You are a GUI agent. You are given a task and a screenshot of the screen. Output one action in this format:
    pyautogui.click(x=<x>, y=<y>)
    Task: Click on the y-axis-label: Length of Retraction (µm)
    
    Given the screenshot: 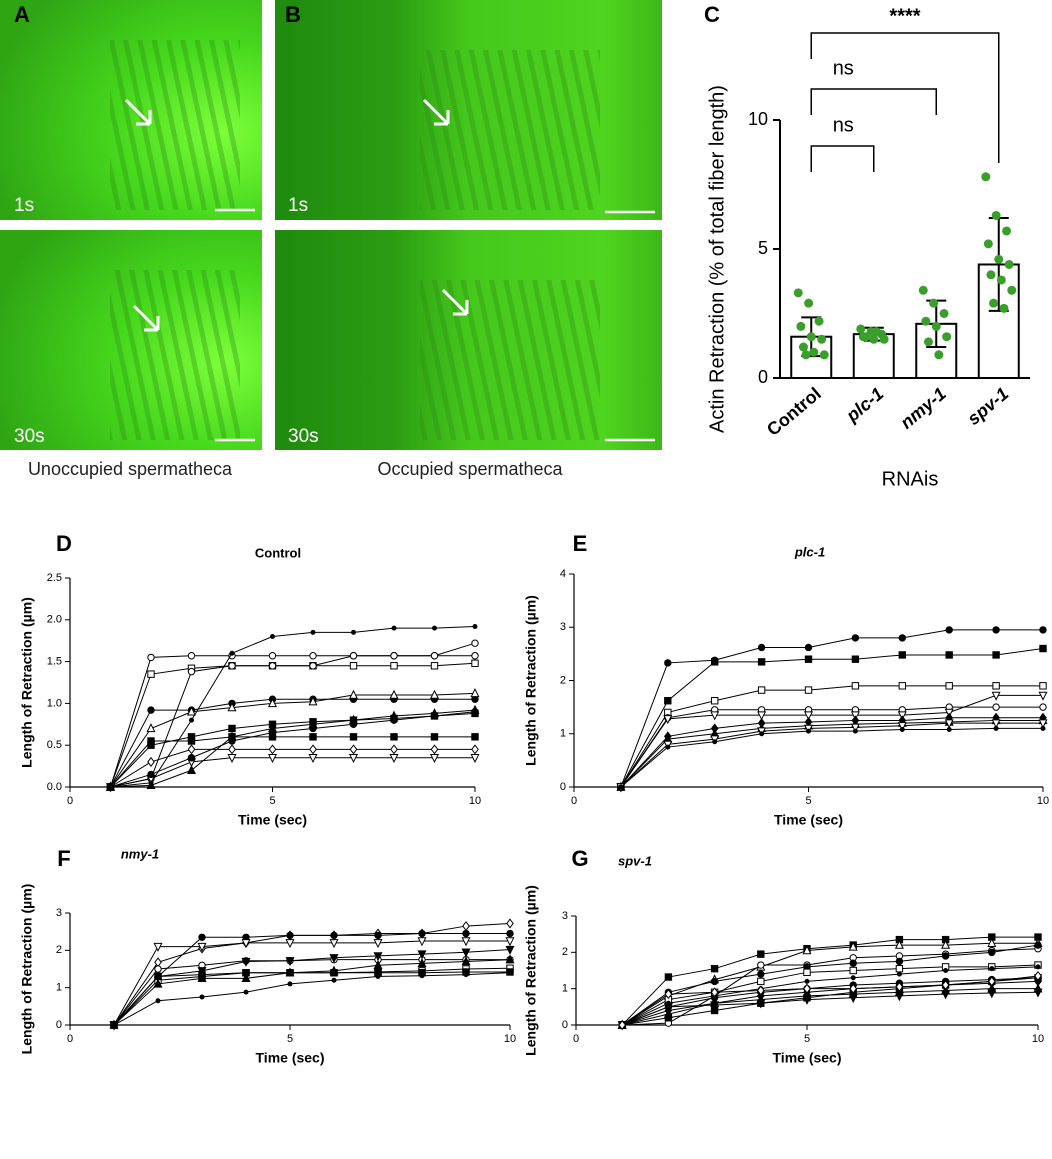 What is the action you would take?
    pyautogui.click(x=531, y=970)
    